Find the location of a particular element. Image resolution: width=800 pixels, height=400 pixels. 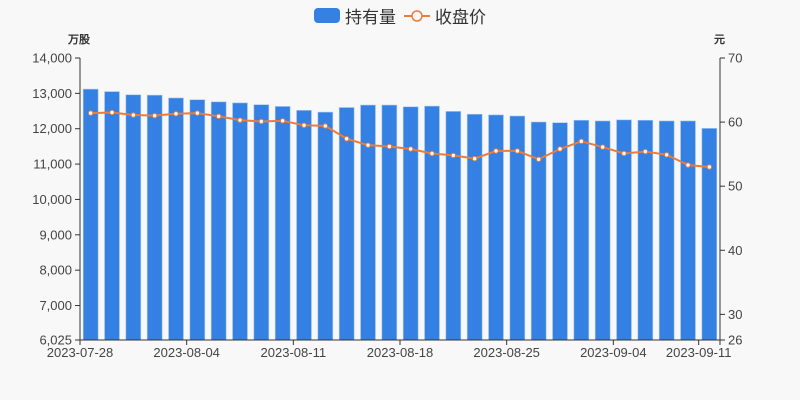

x-tick-label: 2023-08-04 is located at coordinates (186, 352).